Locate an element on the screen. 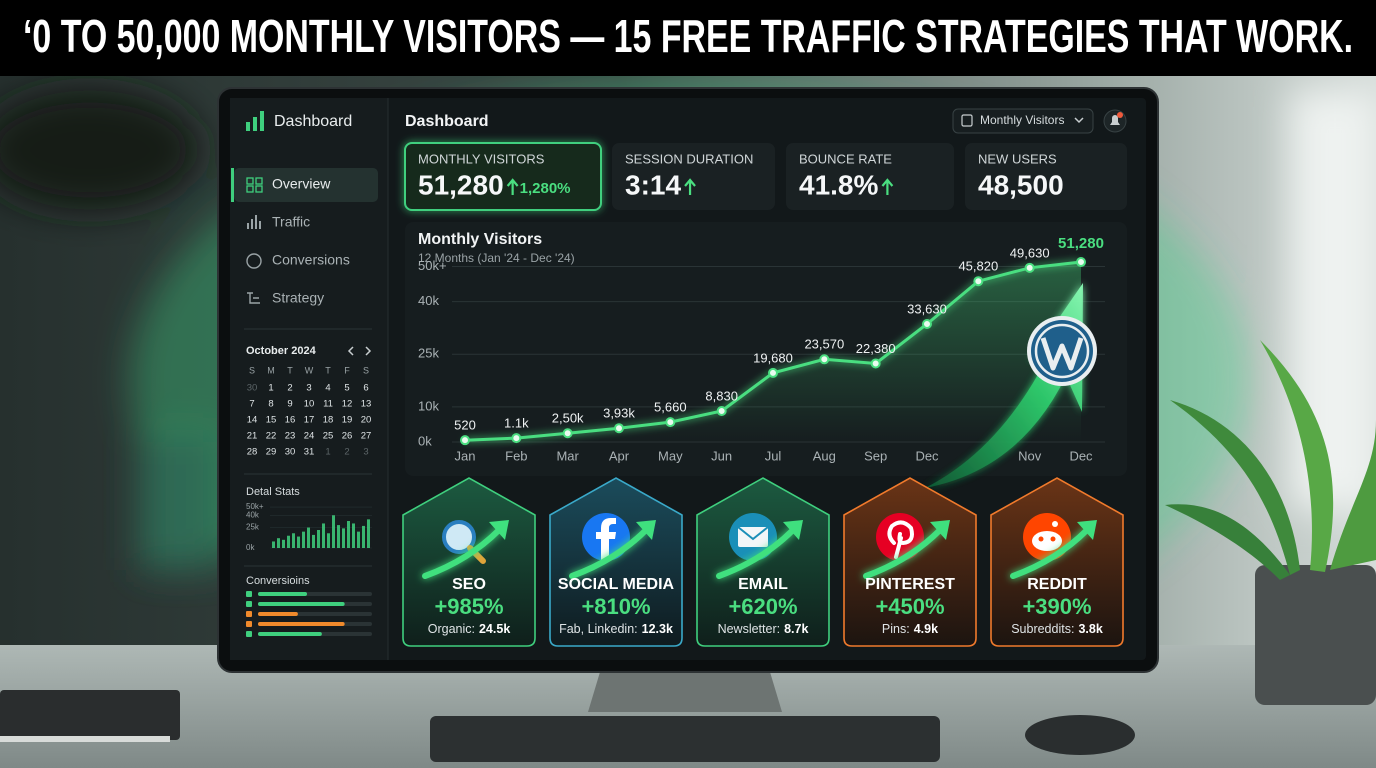 The height and width of the screenshot is (768, 1376). calendar-day: 31 is located at coordinates (309, 452).